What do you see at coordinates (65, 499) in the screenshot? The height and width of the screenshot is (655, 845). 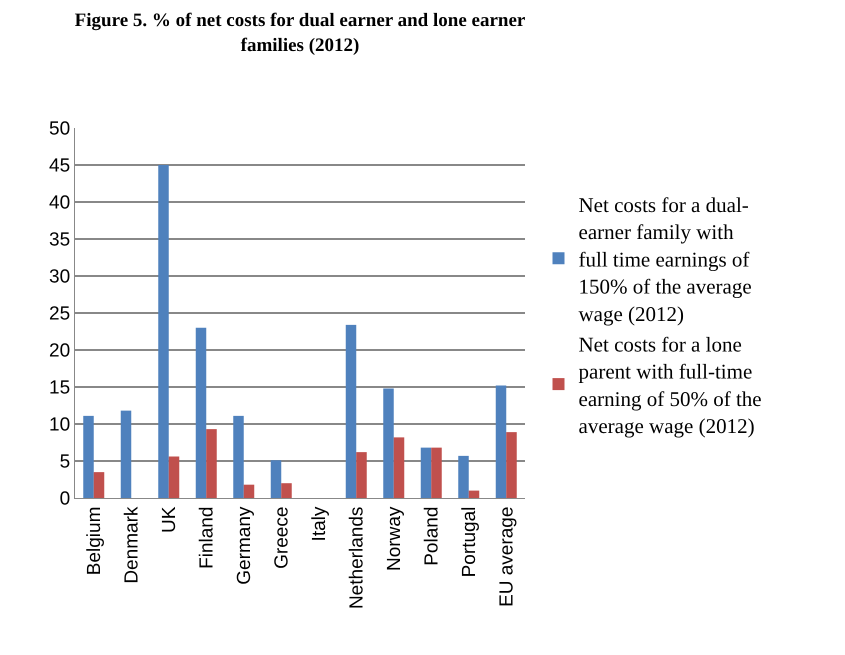 I see `y-tick-label: 0` at bounding box center [65, 499].